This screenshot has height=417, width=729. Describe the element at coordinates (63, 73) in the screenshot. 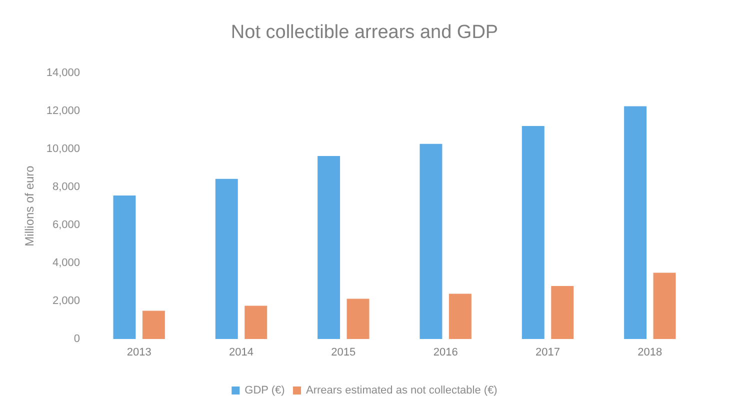

I see `y-tick-label: 14,000` at that location.